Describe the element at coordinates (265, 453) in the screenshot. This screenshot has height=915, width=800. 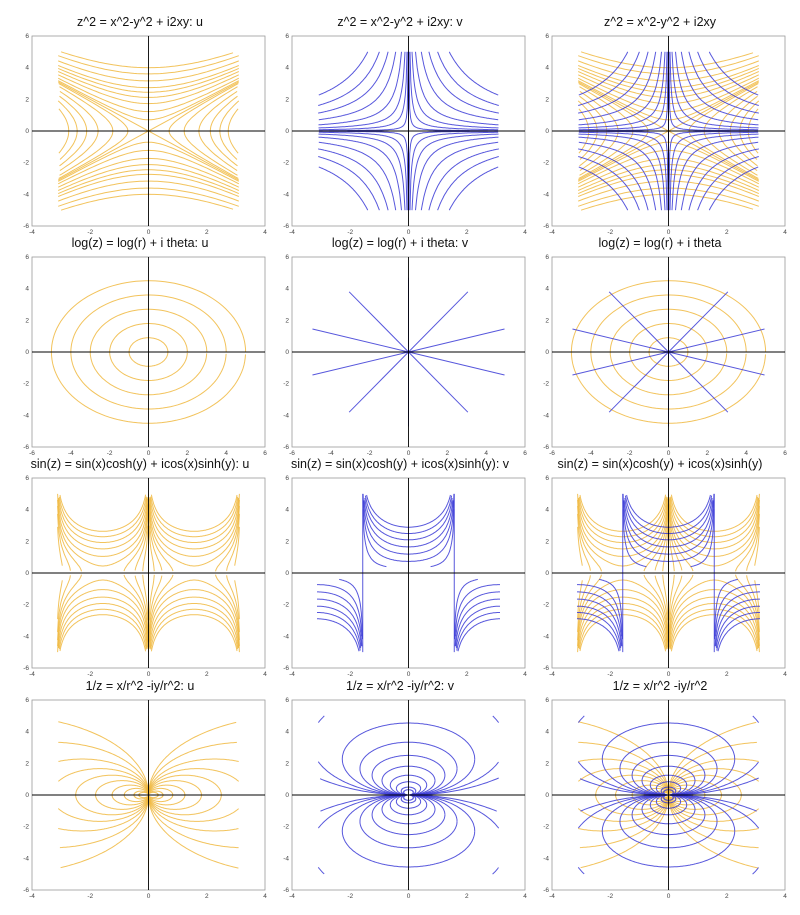
I see `x-tick-label: 6` at that location.